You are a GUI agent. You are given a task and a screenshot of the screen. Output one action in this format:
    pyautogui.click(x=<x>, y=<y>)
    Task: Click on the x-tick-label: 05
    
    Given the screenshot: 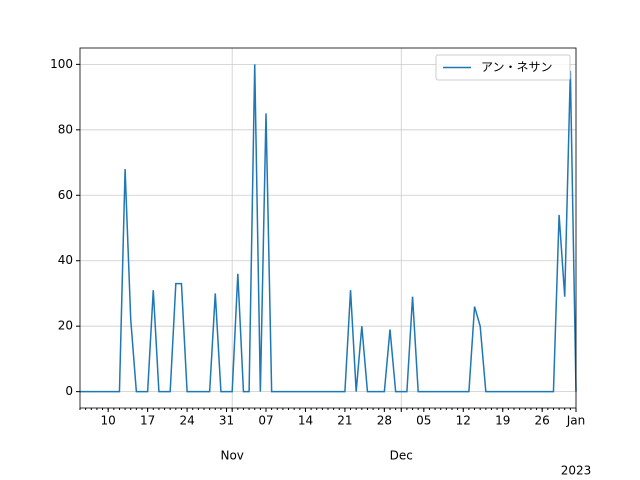 What is the action you would take?
    pyautogui.click(x=423, y=421)
    